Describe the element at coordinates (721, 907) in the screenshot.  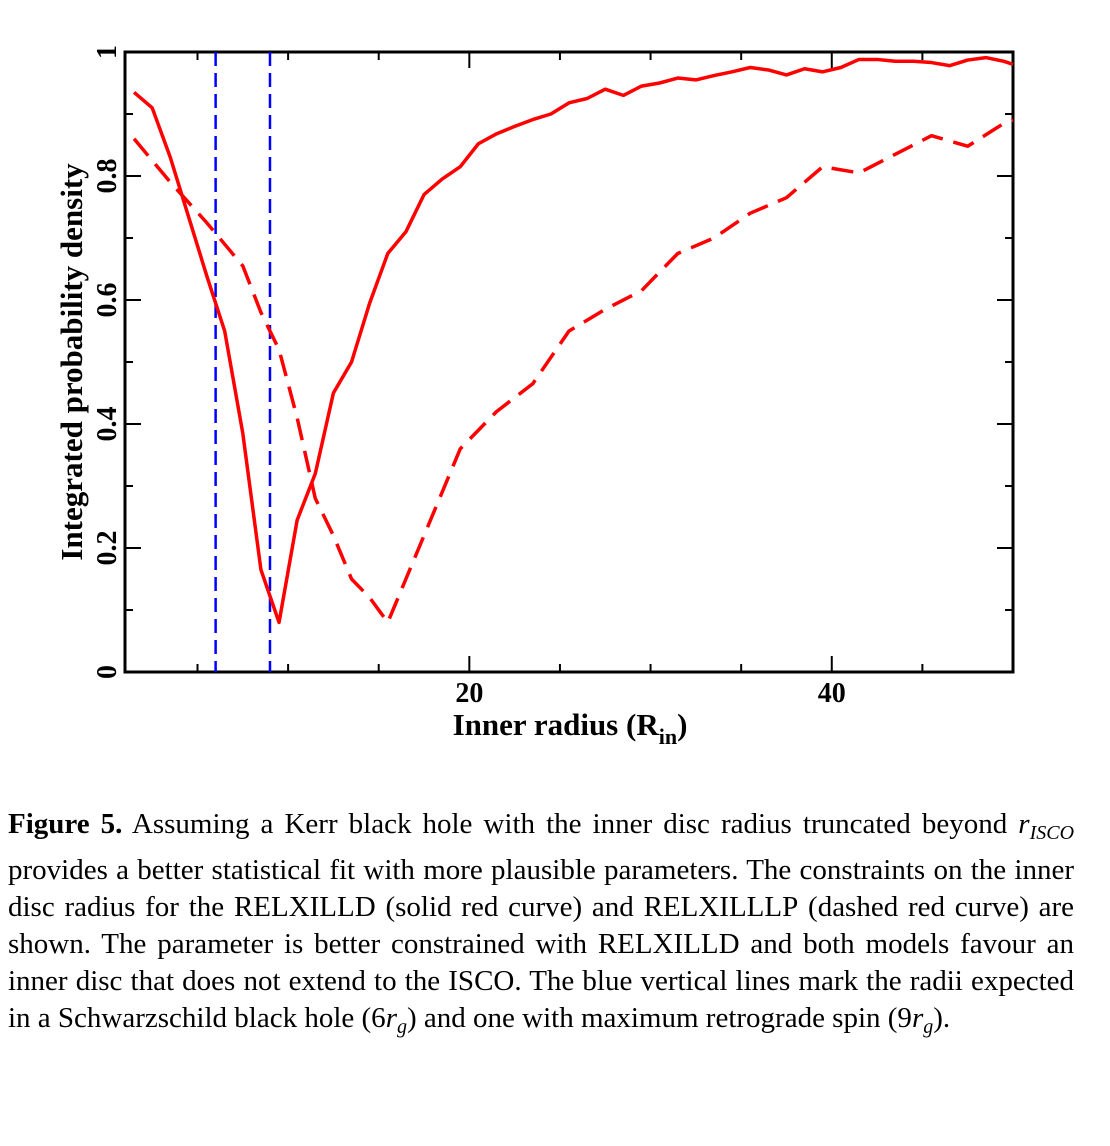
I see `caption-model-relxilllp: RELXILLLP` at that location.